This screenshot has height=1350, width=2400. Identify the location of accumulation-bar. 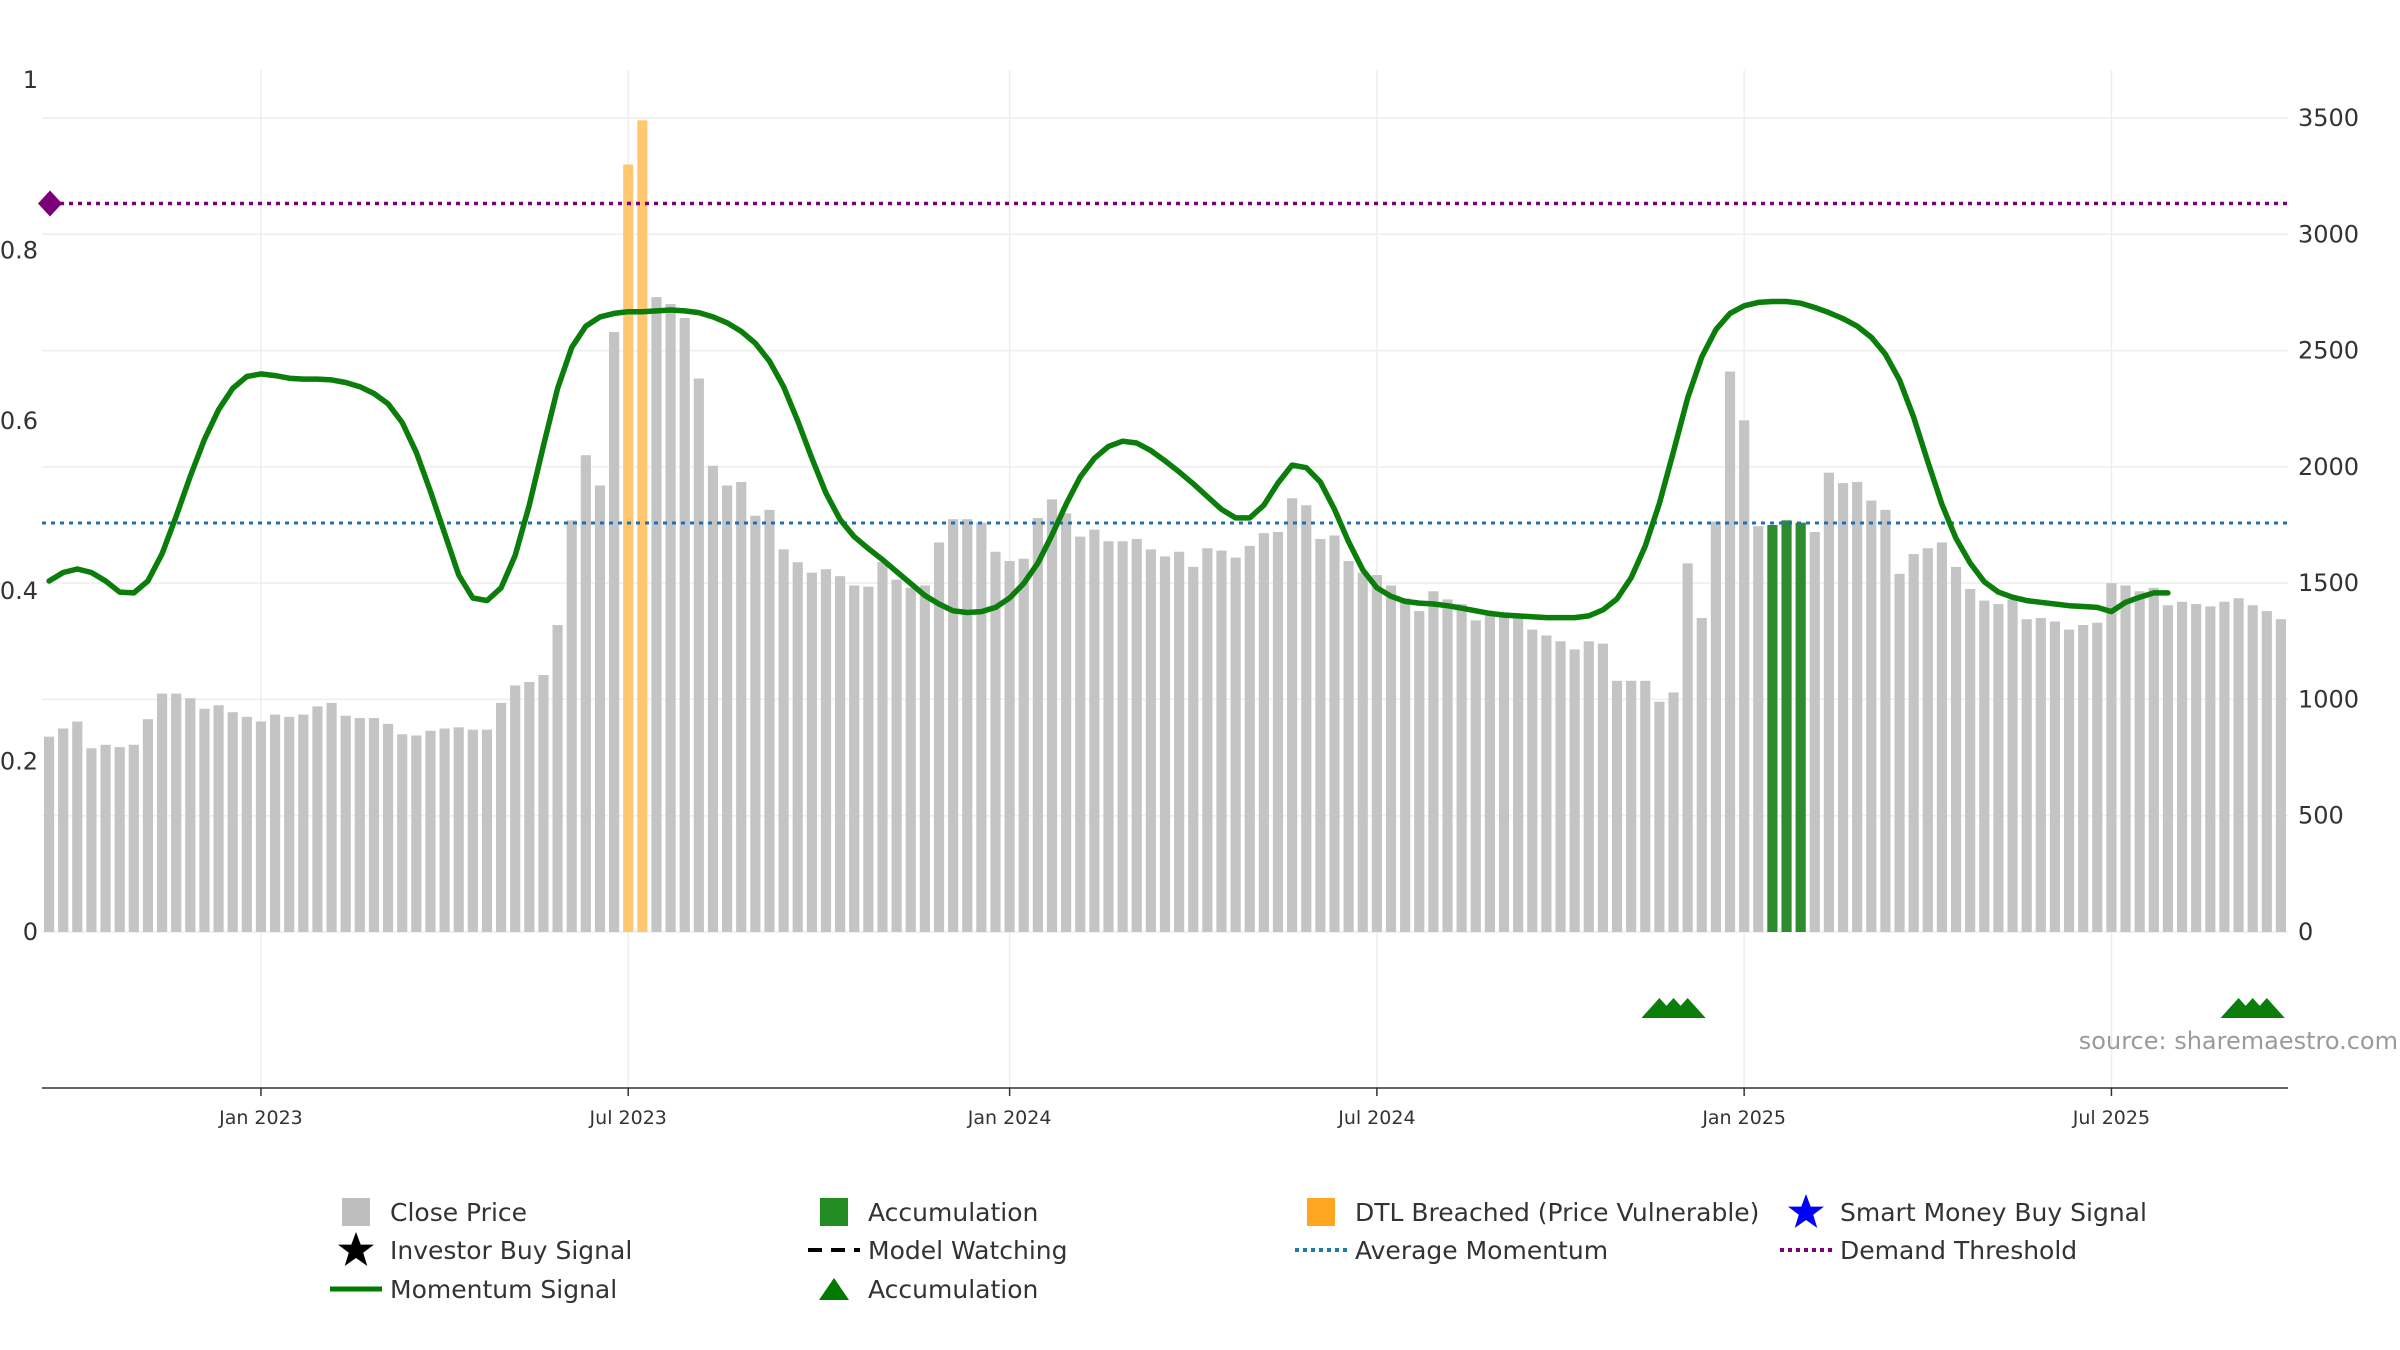
(1772, 728).